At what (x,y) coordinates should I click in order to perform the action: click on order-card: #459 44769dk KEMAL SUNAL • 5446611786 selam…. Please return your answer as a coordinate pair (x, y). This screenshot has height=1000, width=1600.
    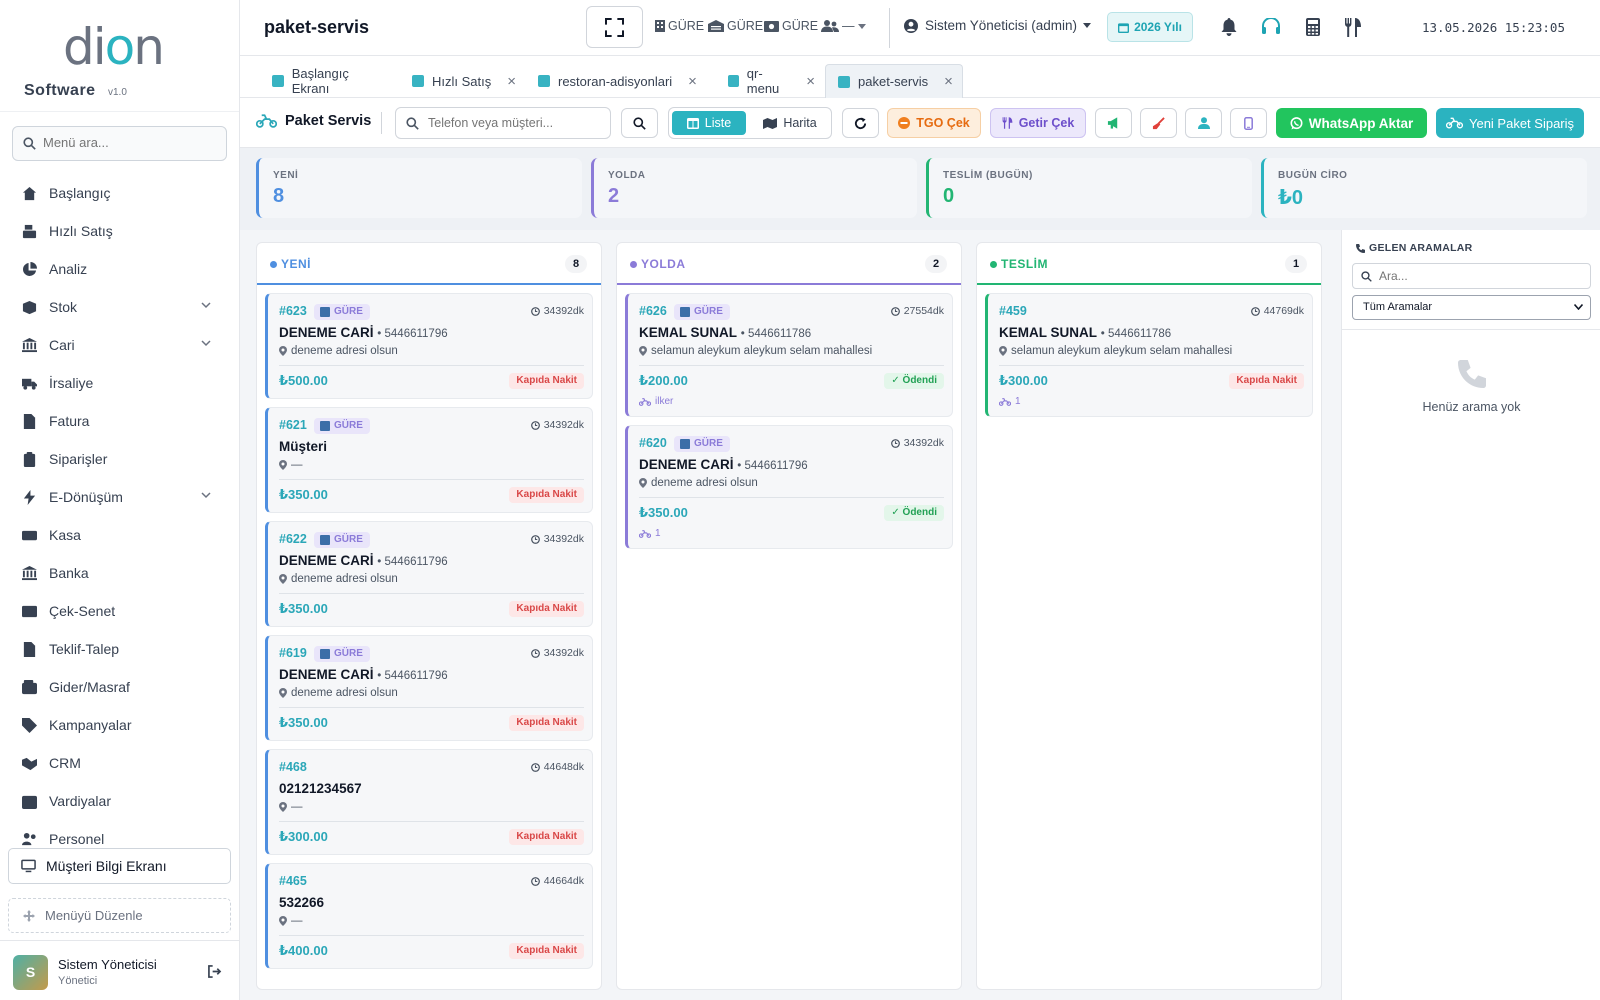
    Looking at the image, I should click on (1149, 355).